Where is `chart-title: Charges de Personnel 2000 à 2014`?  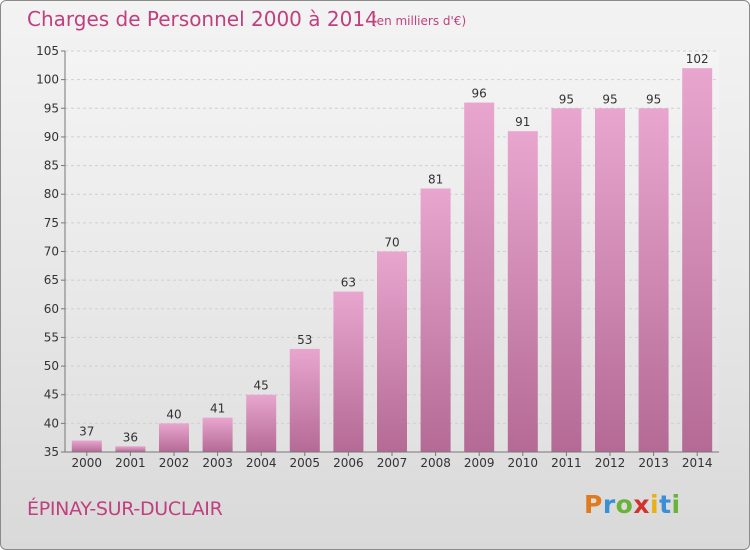
chart-title: Charges de Personnel 2000 à 2014 is located at coordinates (202, 19).